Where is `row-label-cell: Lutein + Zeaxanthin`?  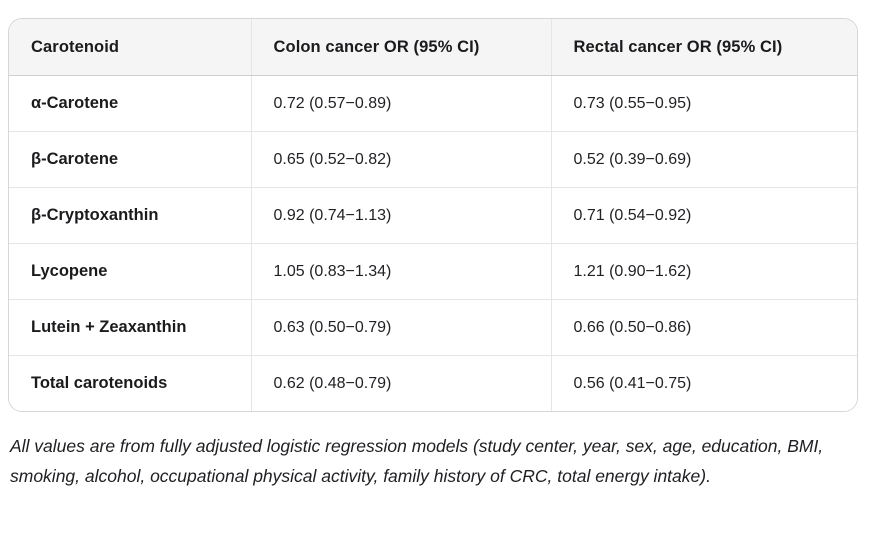
row-label-cell: Lutein + Zeaxanthin is located at coordinates (130, 327).